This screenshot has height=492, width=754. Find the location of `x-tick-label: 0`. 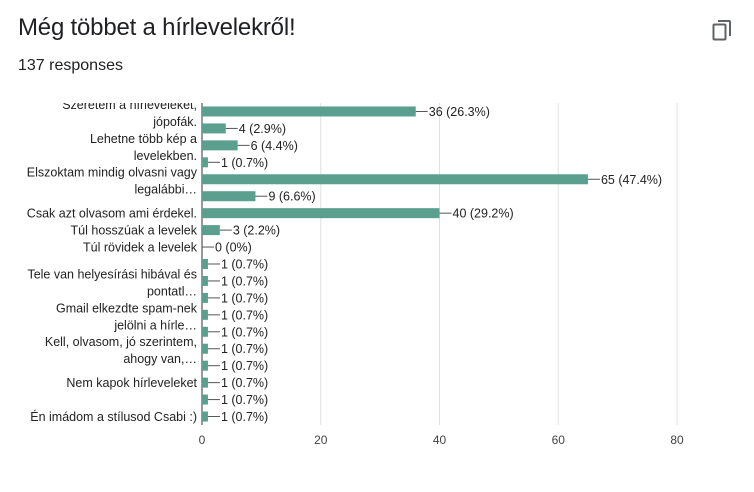

x-tick-label: 0 is located at coordinates (202, 440).